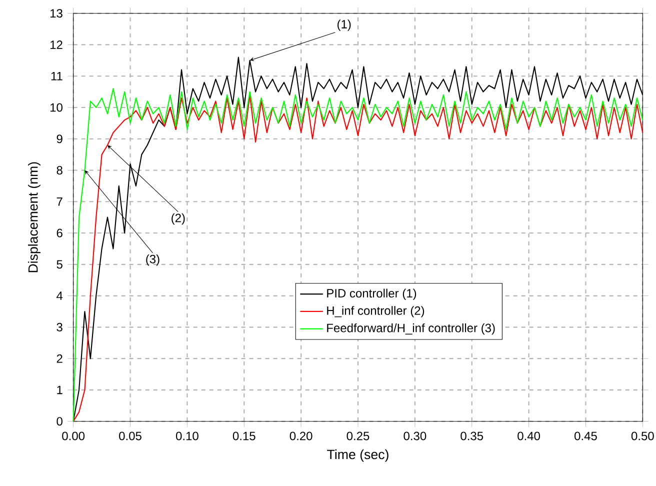  Describe the element at coordinates (59, 390) in the screenshot. I see `y-tick-label: 1` at that location.